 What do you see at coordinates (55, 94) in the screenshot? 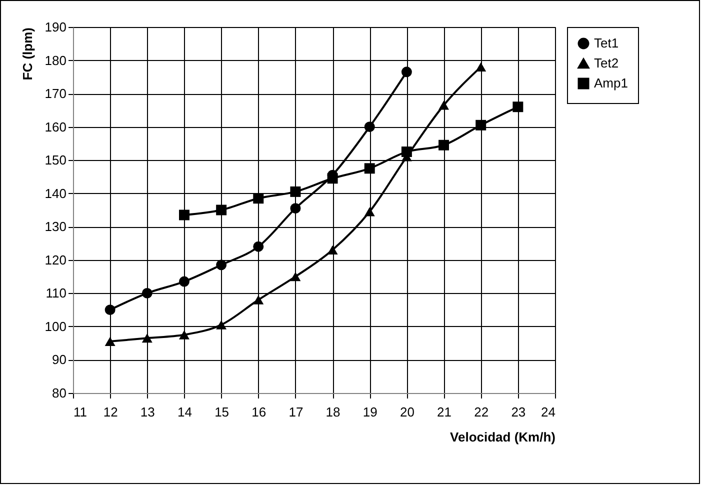
I see `y-tick-label: 170` at bounding box center [55, 94].